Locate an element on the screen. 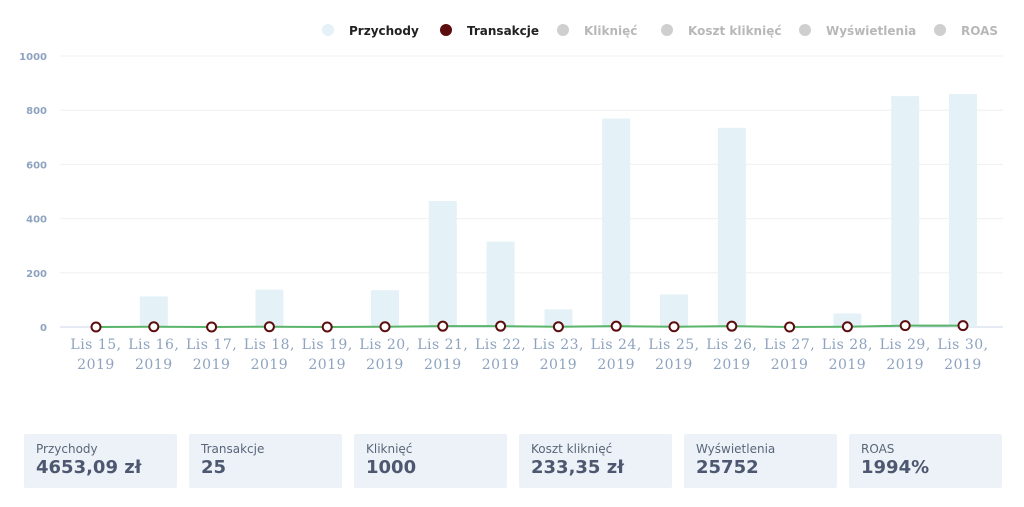 Image resolution: width=1024 pixels, height=507 pixels. legend-item-2: Kliknięć is located at coordinates (597, 31).